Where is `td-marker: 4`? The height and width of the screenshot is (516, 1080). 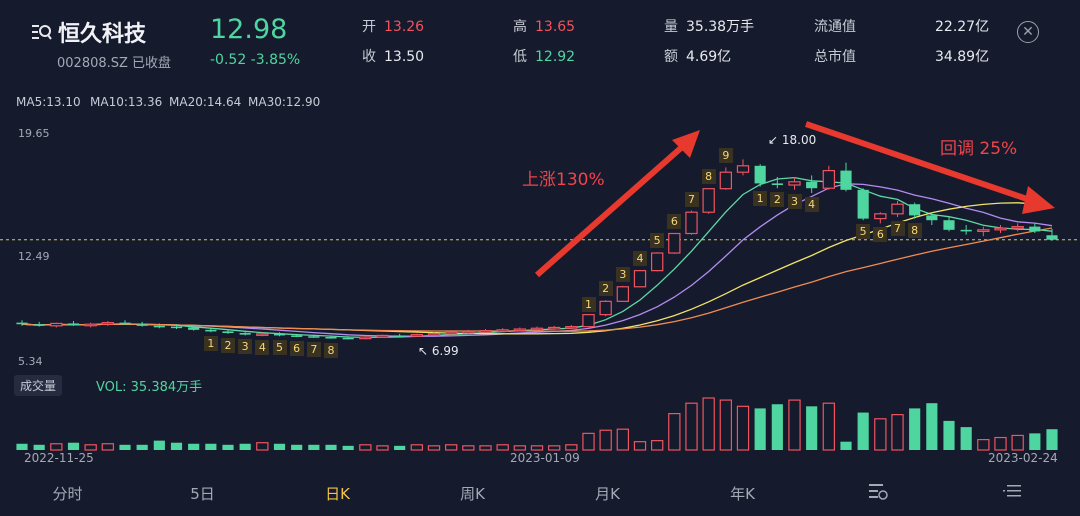
td-marker: 4 is located at coordinates (262, 348).